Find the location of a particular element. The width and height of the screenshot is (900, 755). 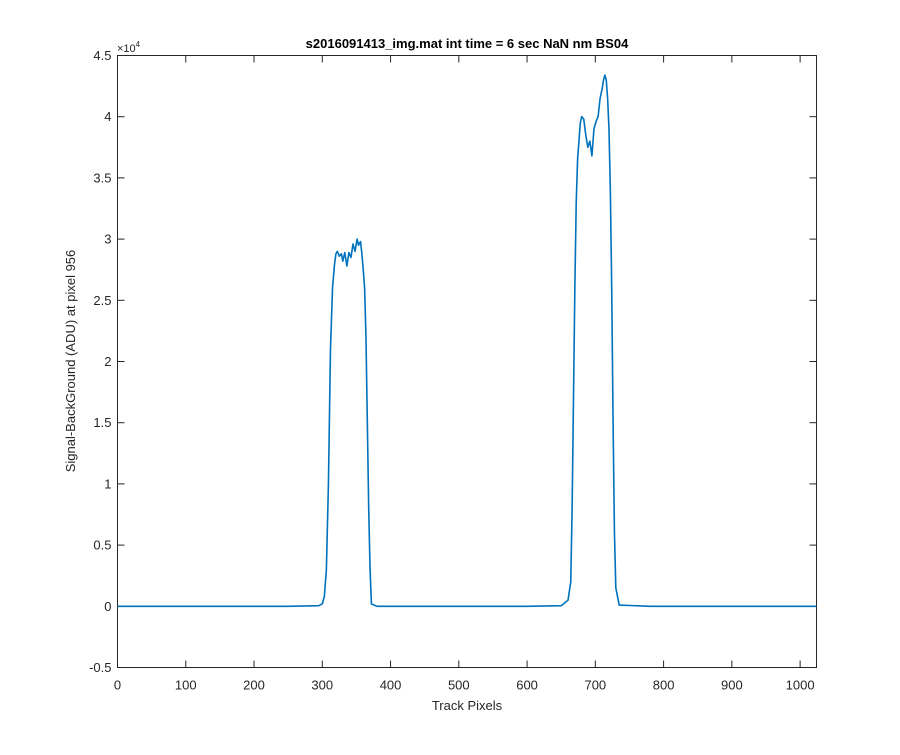

y-tick-label: 4 is located at coordinates (107, 116).